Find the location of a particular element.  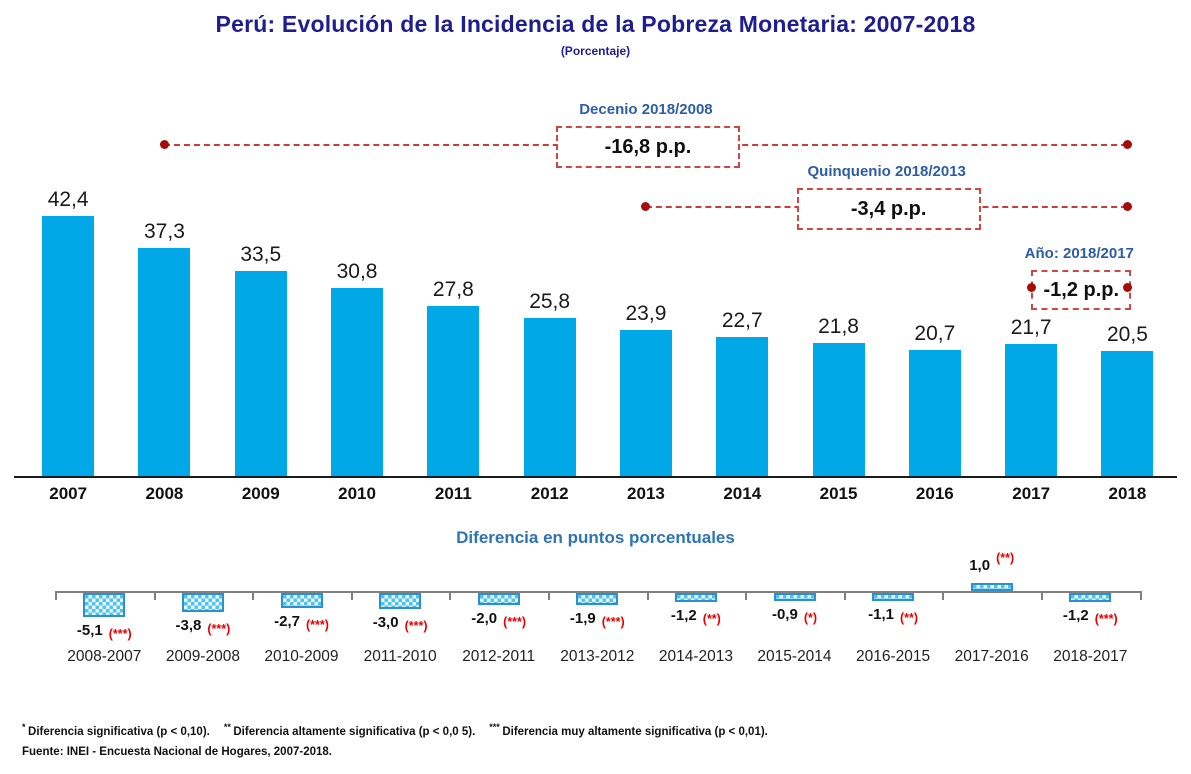

bar-2017 is located at coordinates (1031, 410).